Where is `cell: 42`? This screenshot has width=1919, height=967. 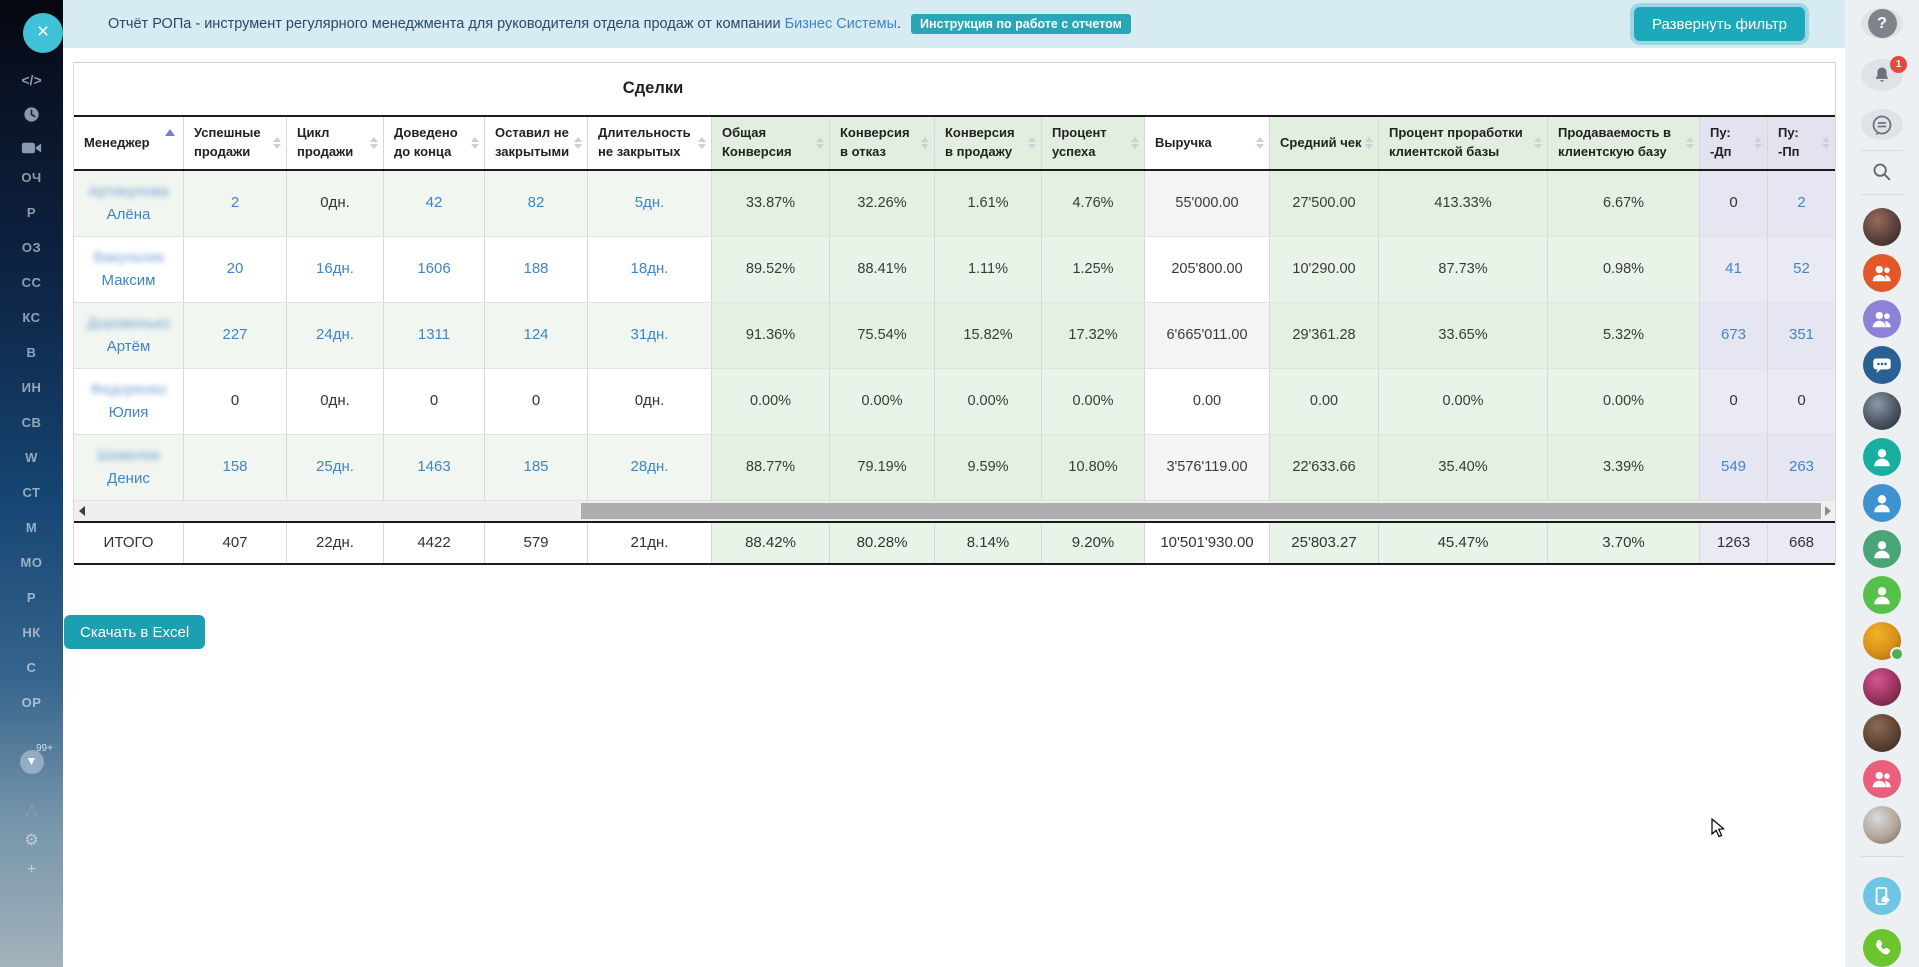
cell: 42 is located at coordinates (434, 203).